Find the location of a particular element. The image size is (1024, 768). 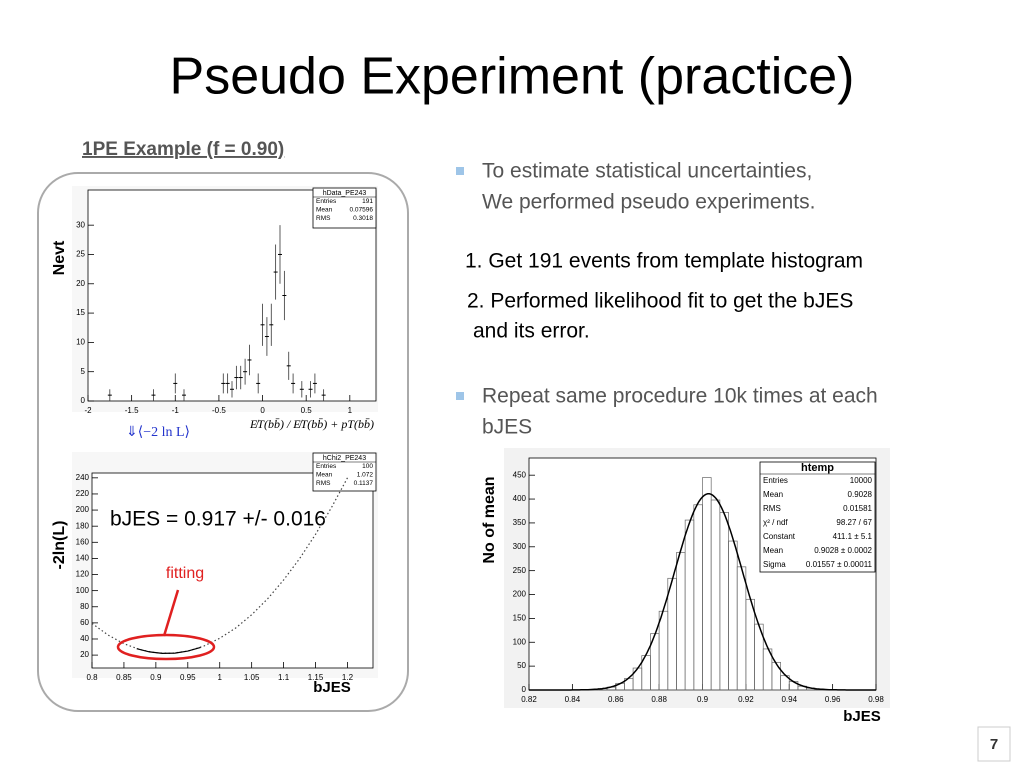

y-tick-label: 250 is located at coordinates (520, 570).